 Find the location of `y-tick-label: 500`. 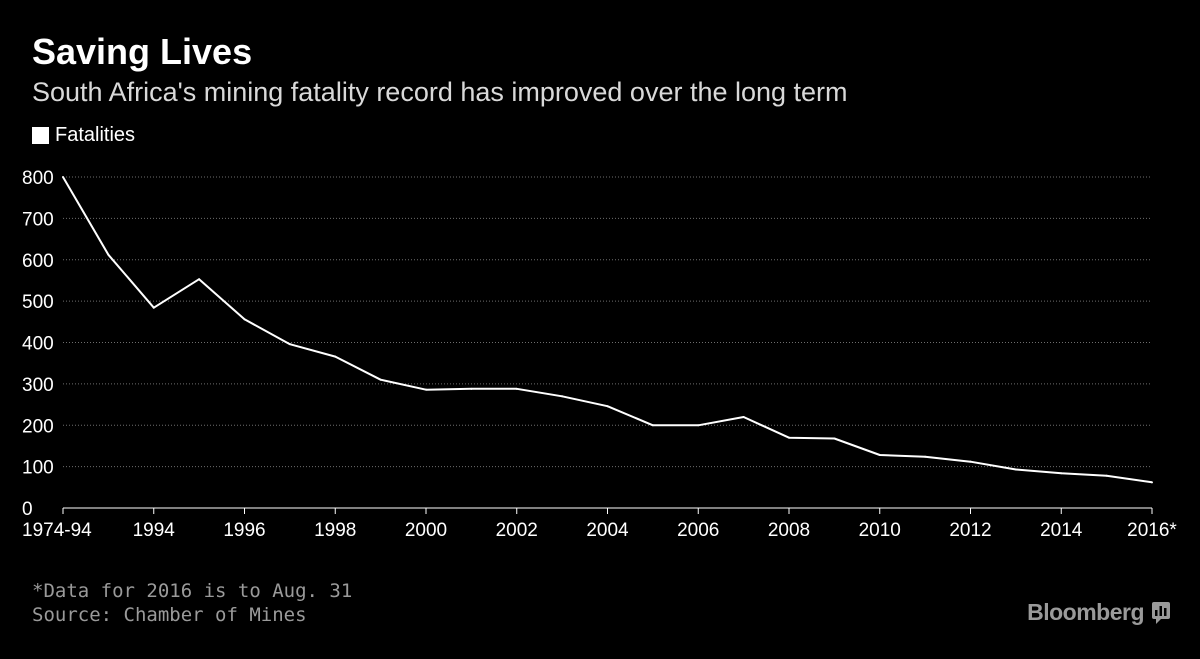

y-tick-label: 500 is located at coordinates (38, 302).